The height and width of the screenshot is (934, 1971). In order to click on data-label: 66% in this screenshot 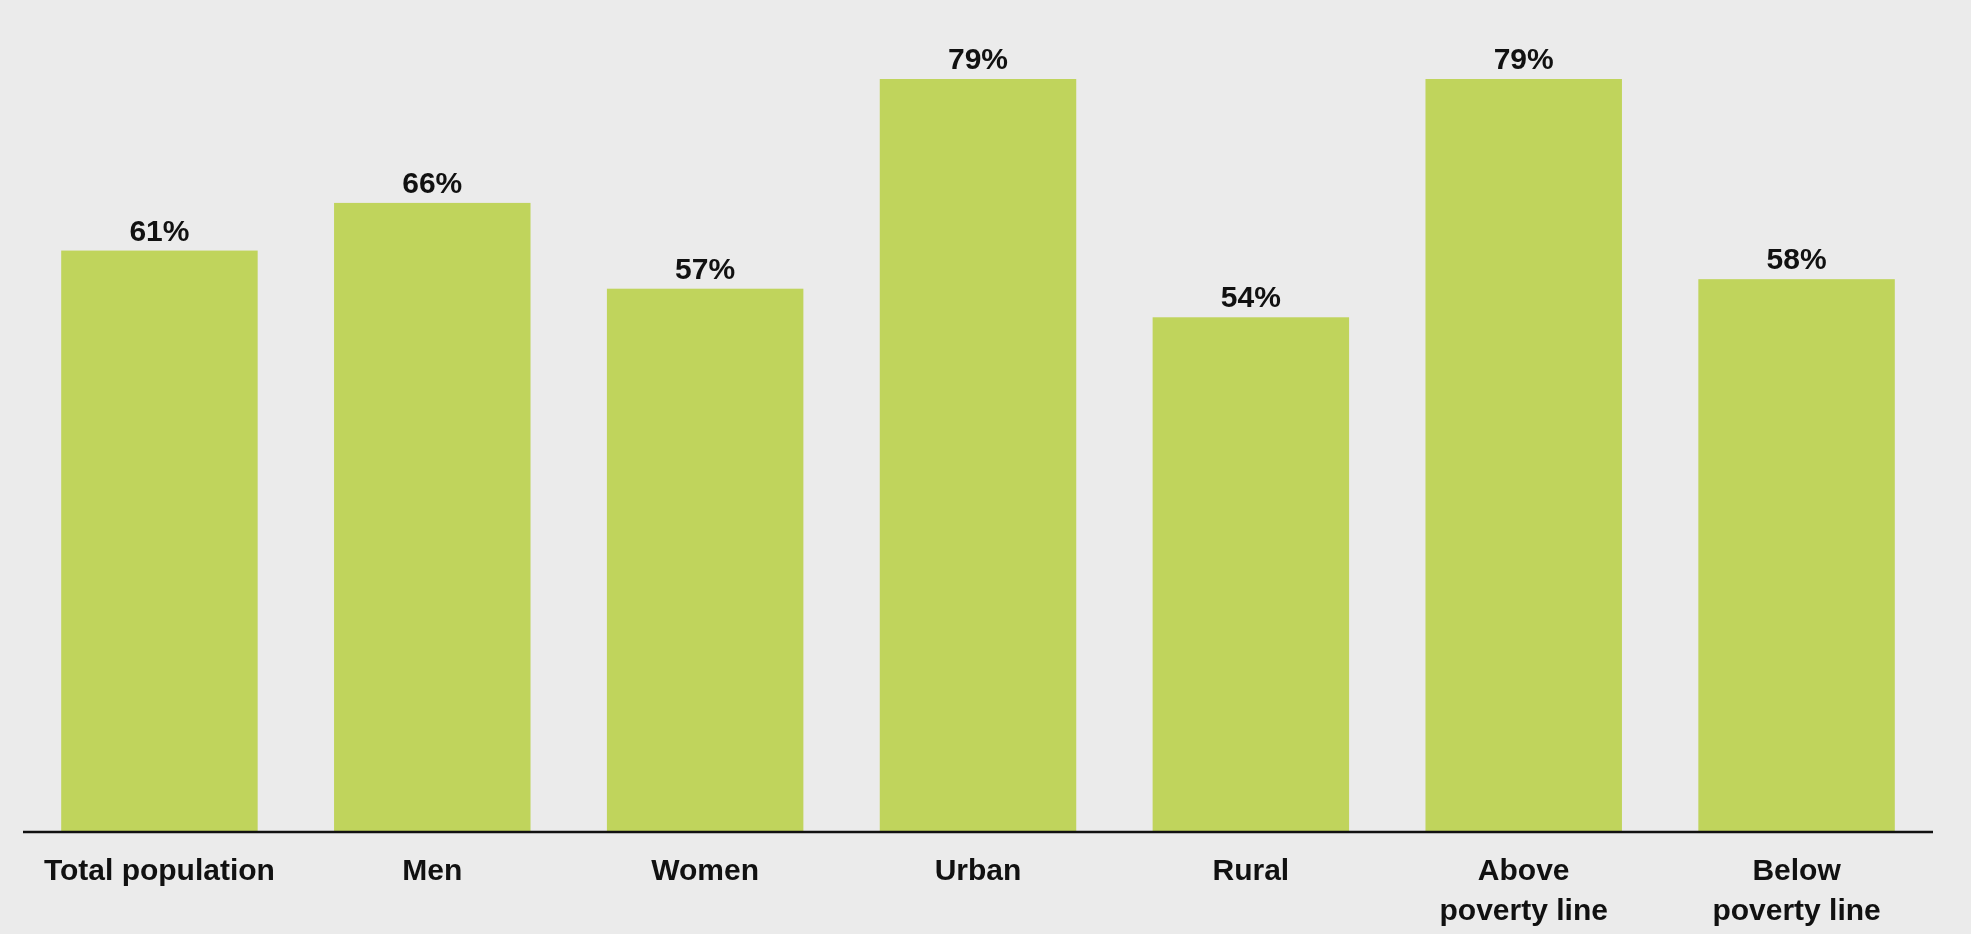, I will do `click(432, 182)`.